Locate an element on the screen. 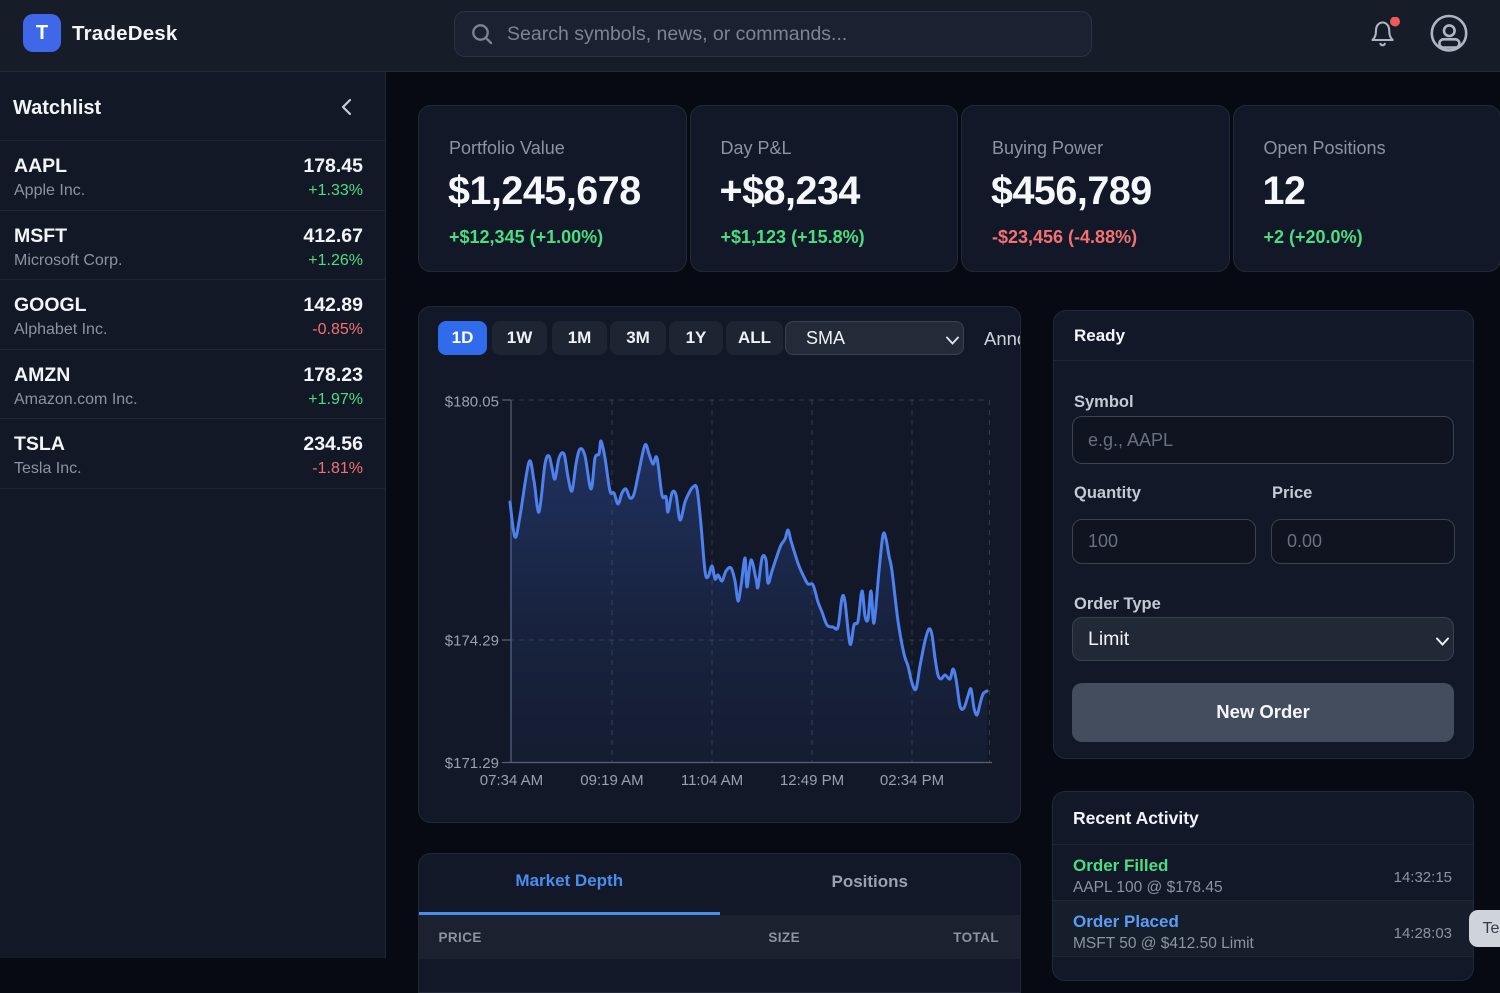 This screenshot has width=1500, height=993. svg-text: $171.29 is located at coordinates (472, 763).